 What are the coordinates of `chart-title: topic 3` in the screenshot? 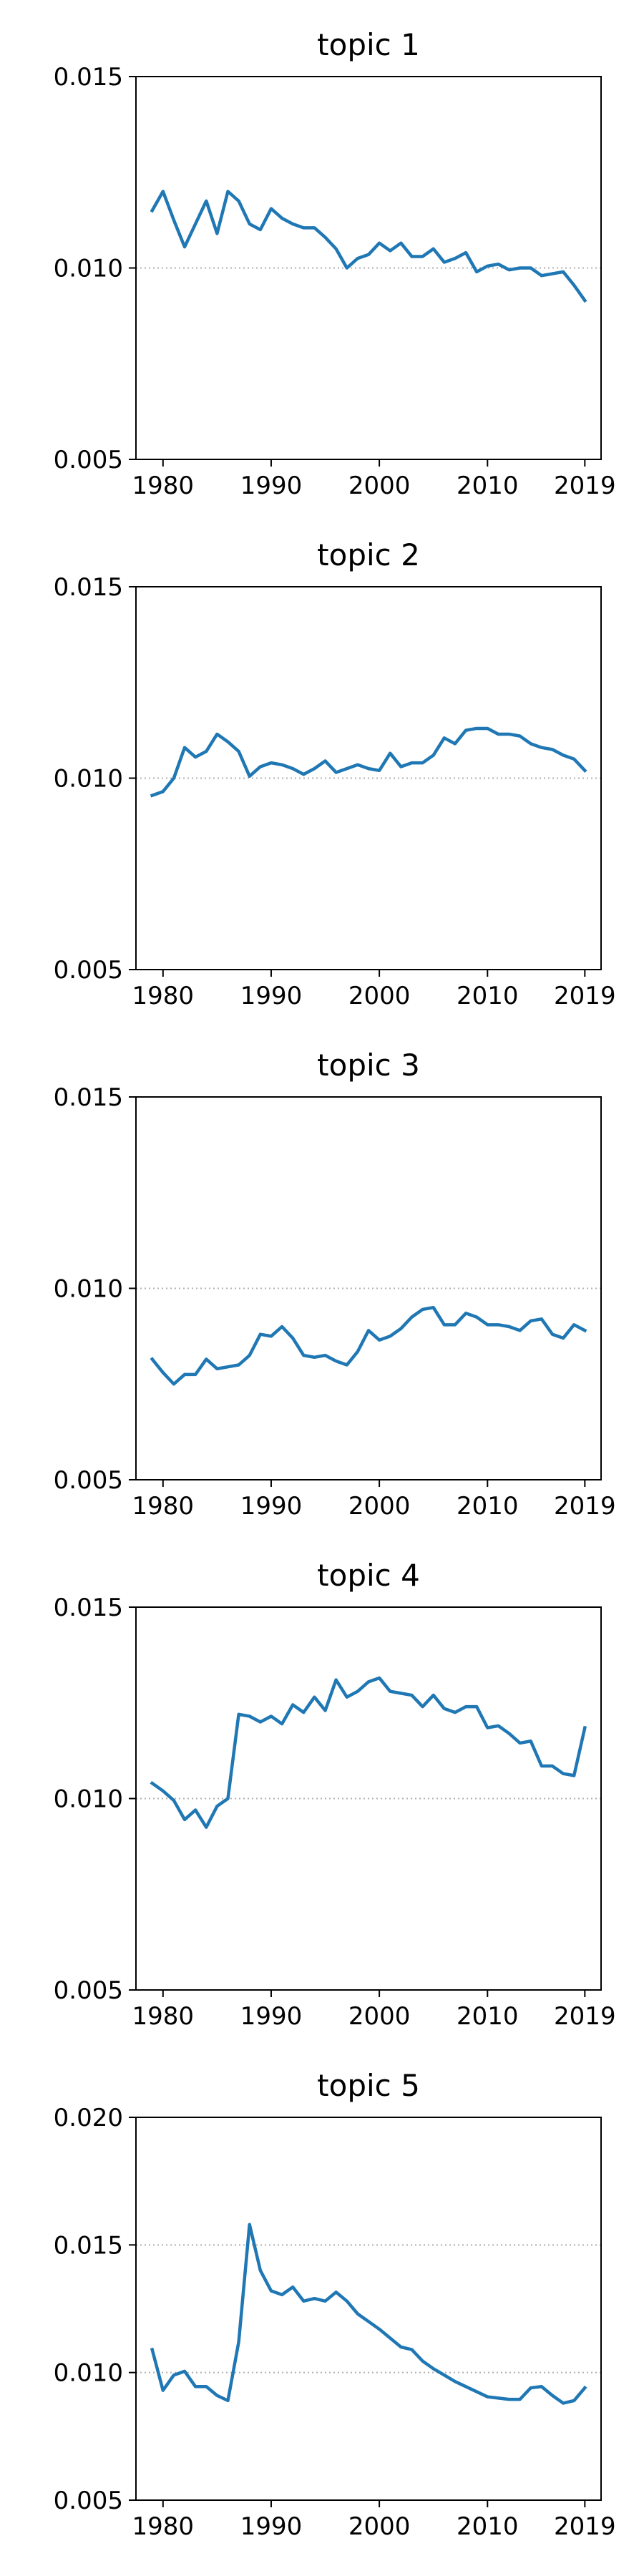 It's located at (368, 1065).